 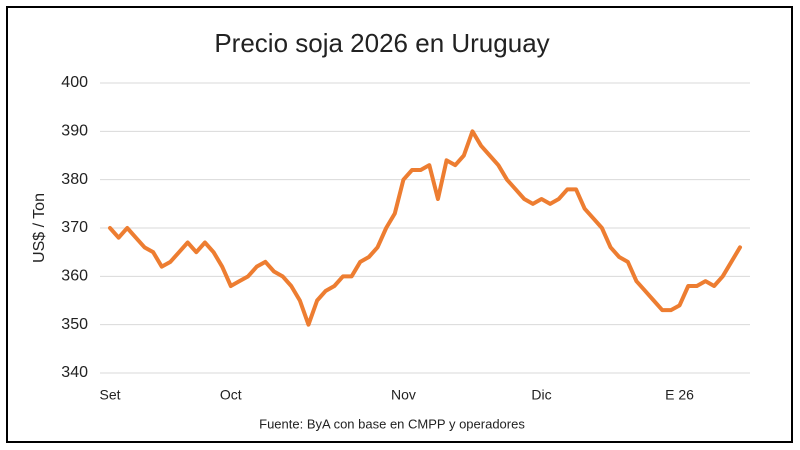 I want to click on y-tick-label: 350, so click(x=74, y=324).